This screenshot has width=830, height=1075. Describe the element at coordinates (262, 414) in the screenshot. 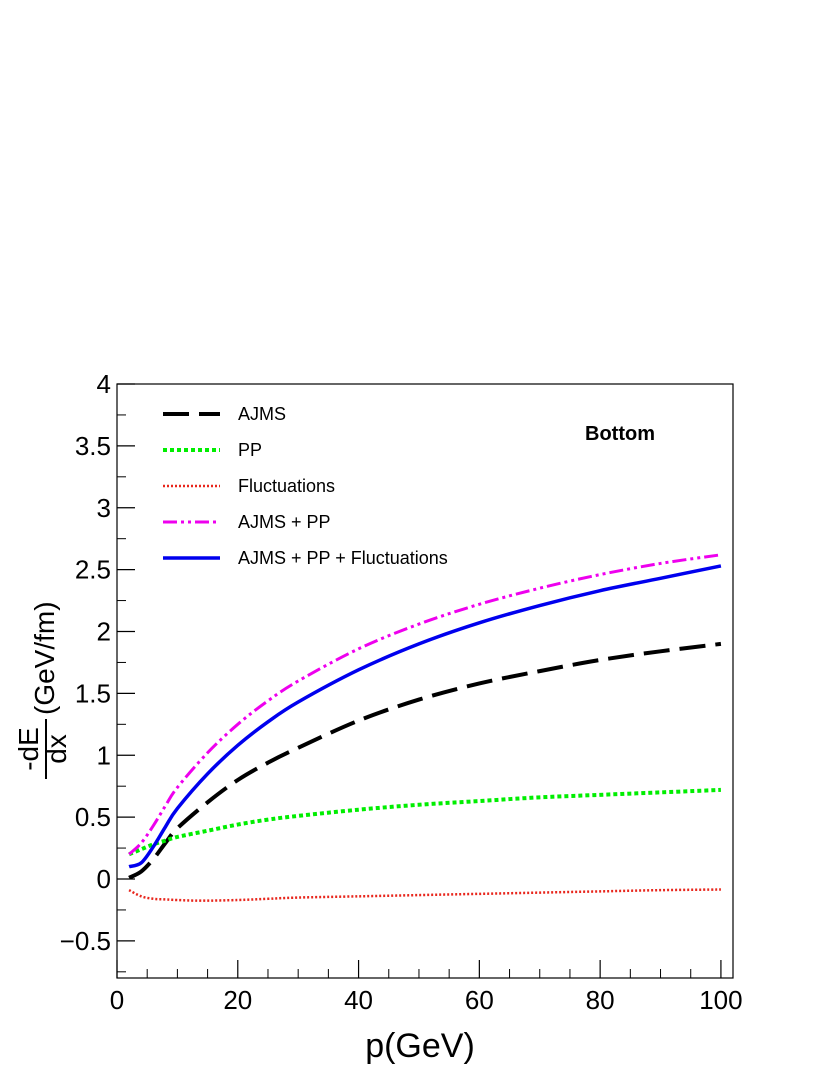

I see `legend-label: AJMS` at that location.